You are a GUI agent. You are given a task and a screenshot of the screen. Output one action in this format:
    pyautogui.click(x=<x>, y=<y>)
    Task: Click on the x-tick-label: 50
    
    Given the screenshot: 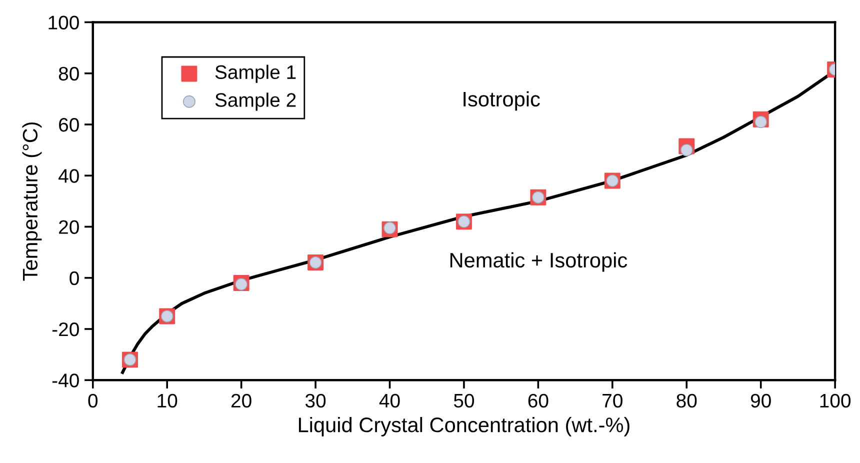 What is the action you would take?
    pyautogui.click(x=464, y=401)
    